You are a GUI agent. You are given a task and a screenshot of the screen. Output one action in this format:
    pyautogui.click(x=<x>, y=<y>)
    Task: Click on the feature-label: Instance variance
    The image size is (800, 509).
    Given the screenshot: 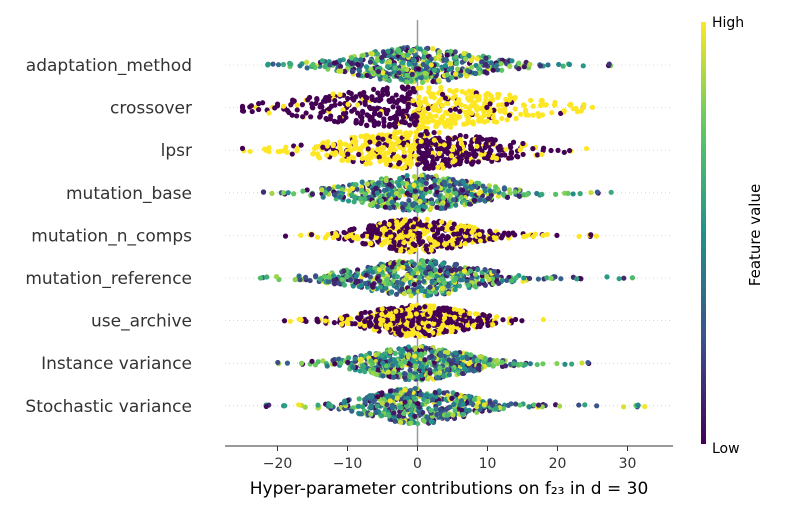 What is the action you would take?
    pyautogui.click(x=116, y=364)
    